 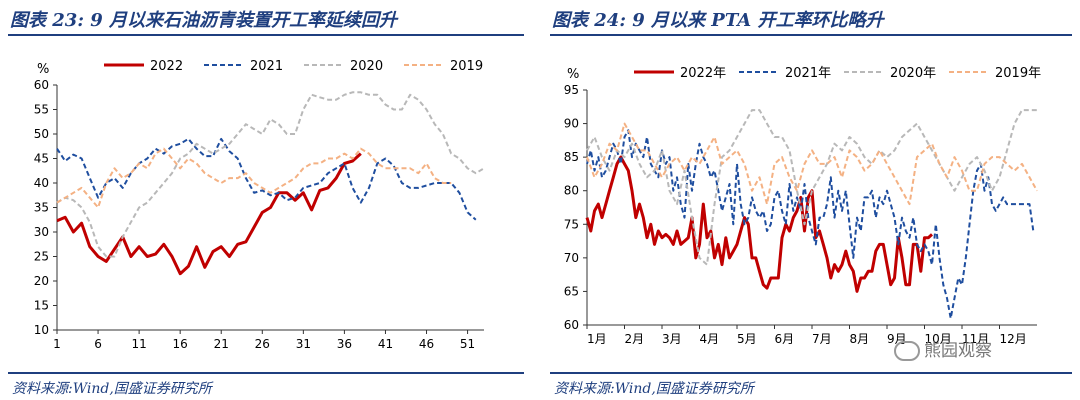 I want to click on x-tick-label: 12月, so click(x=1013, y=339).